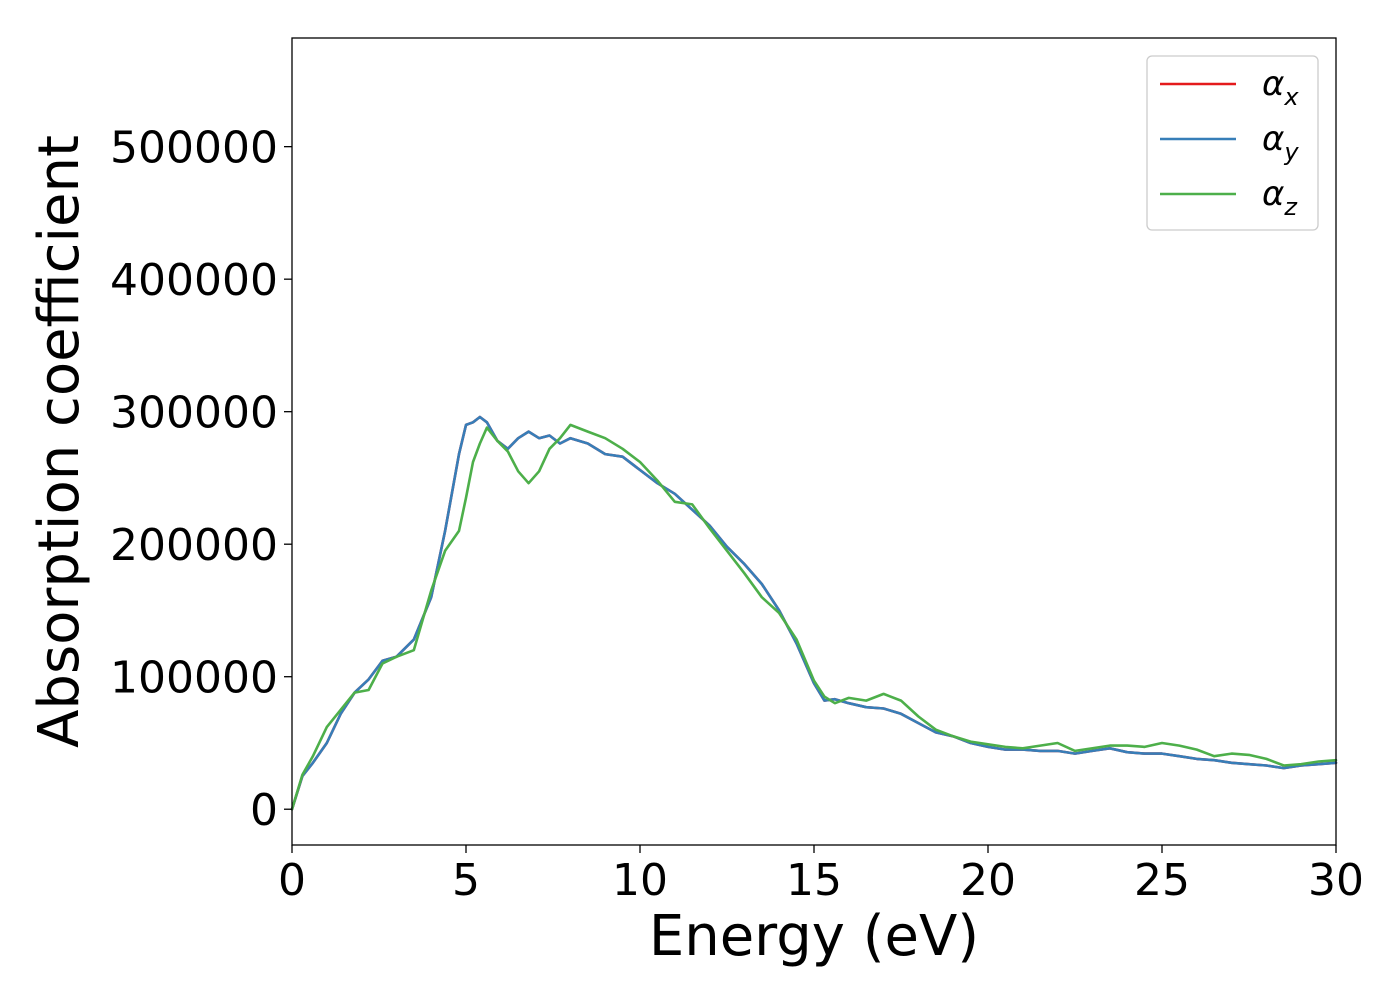 This screenshot has height=1000, width=1400. I want to click on y-tick-label: 0, so click(264, 810).